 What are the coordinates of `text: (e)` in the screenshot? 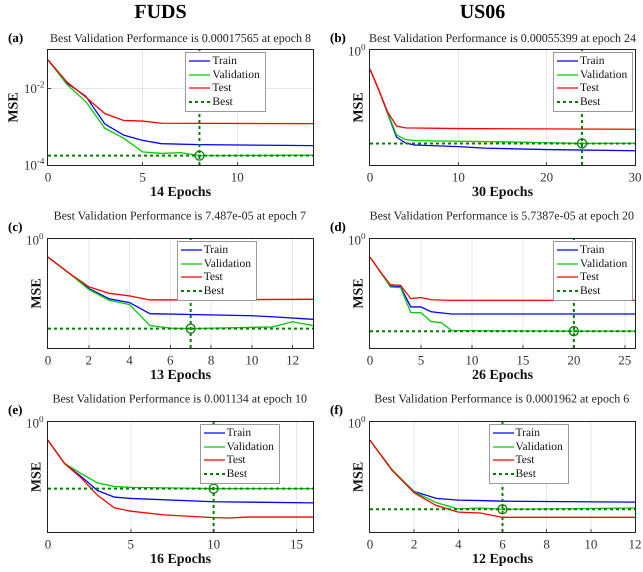 It's located at (15, 409).